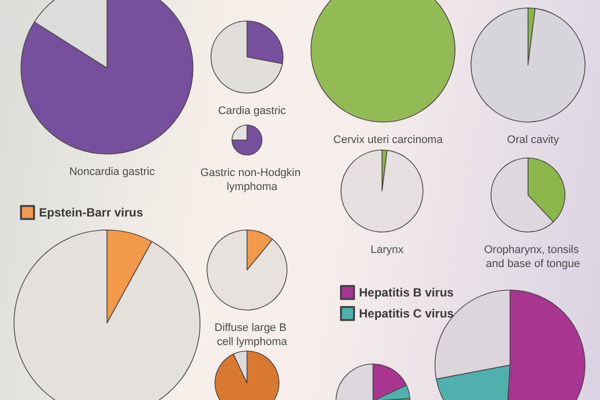 The image size is (600, 400). What do you see at coordinates (252, 180) in the screenshot?
I see `text: Gastric non-Hodgkin lymphoma` at bounding box center [252, 180].